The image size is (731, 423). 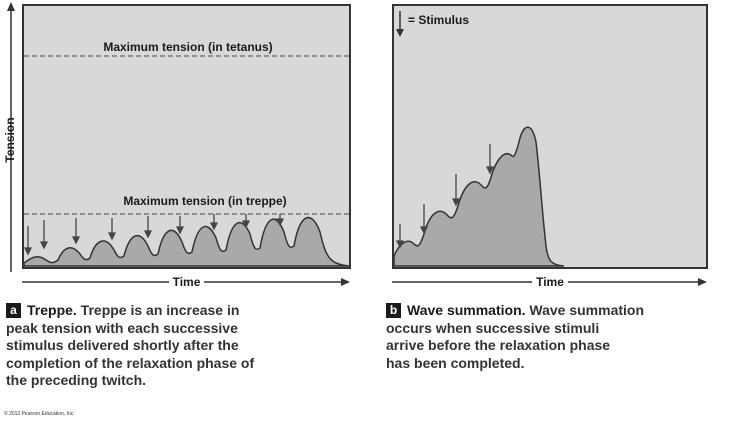 What do you see at coordinates (556, 311) in the screenshot?
I see `wave-caption-line-1: b Wave summation. Wave summation` at bounding box center [556, 311].